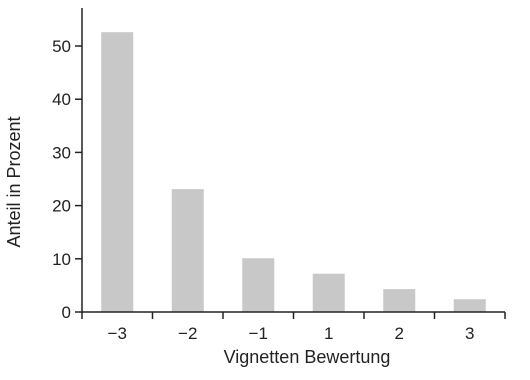 The height and width of the screenshot is (380, 530). Describe the element at coordinates (61, 259) in the screenshot. I see `y-tick-label: 10` at that location.